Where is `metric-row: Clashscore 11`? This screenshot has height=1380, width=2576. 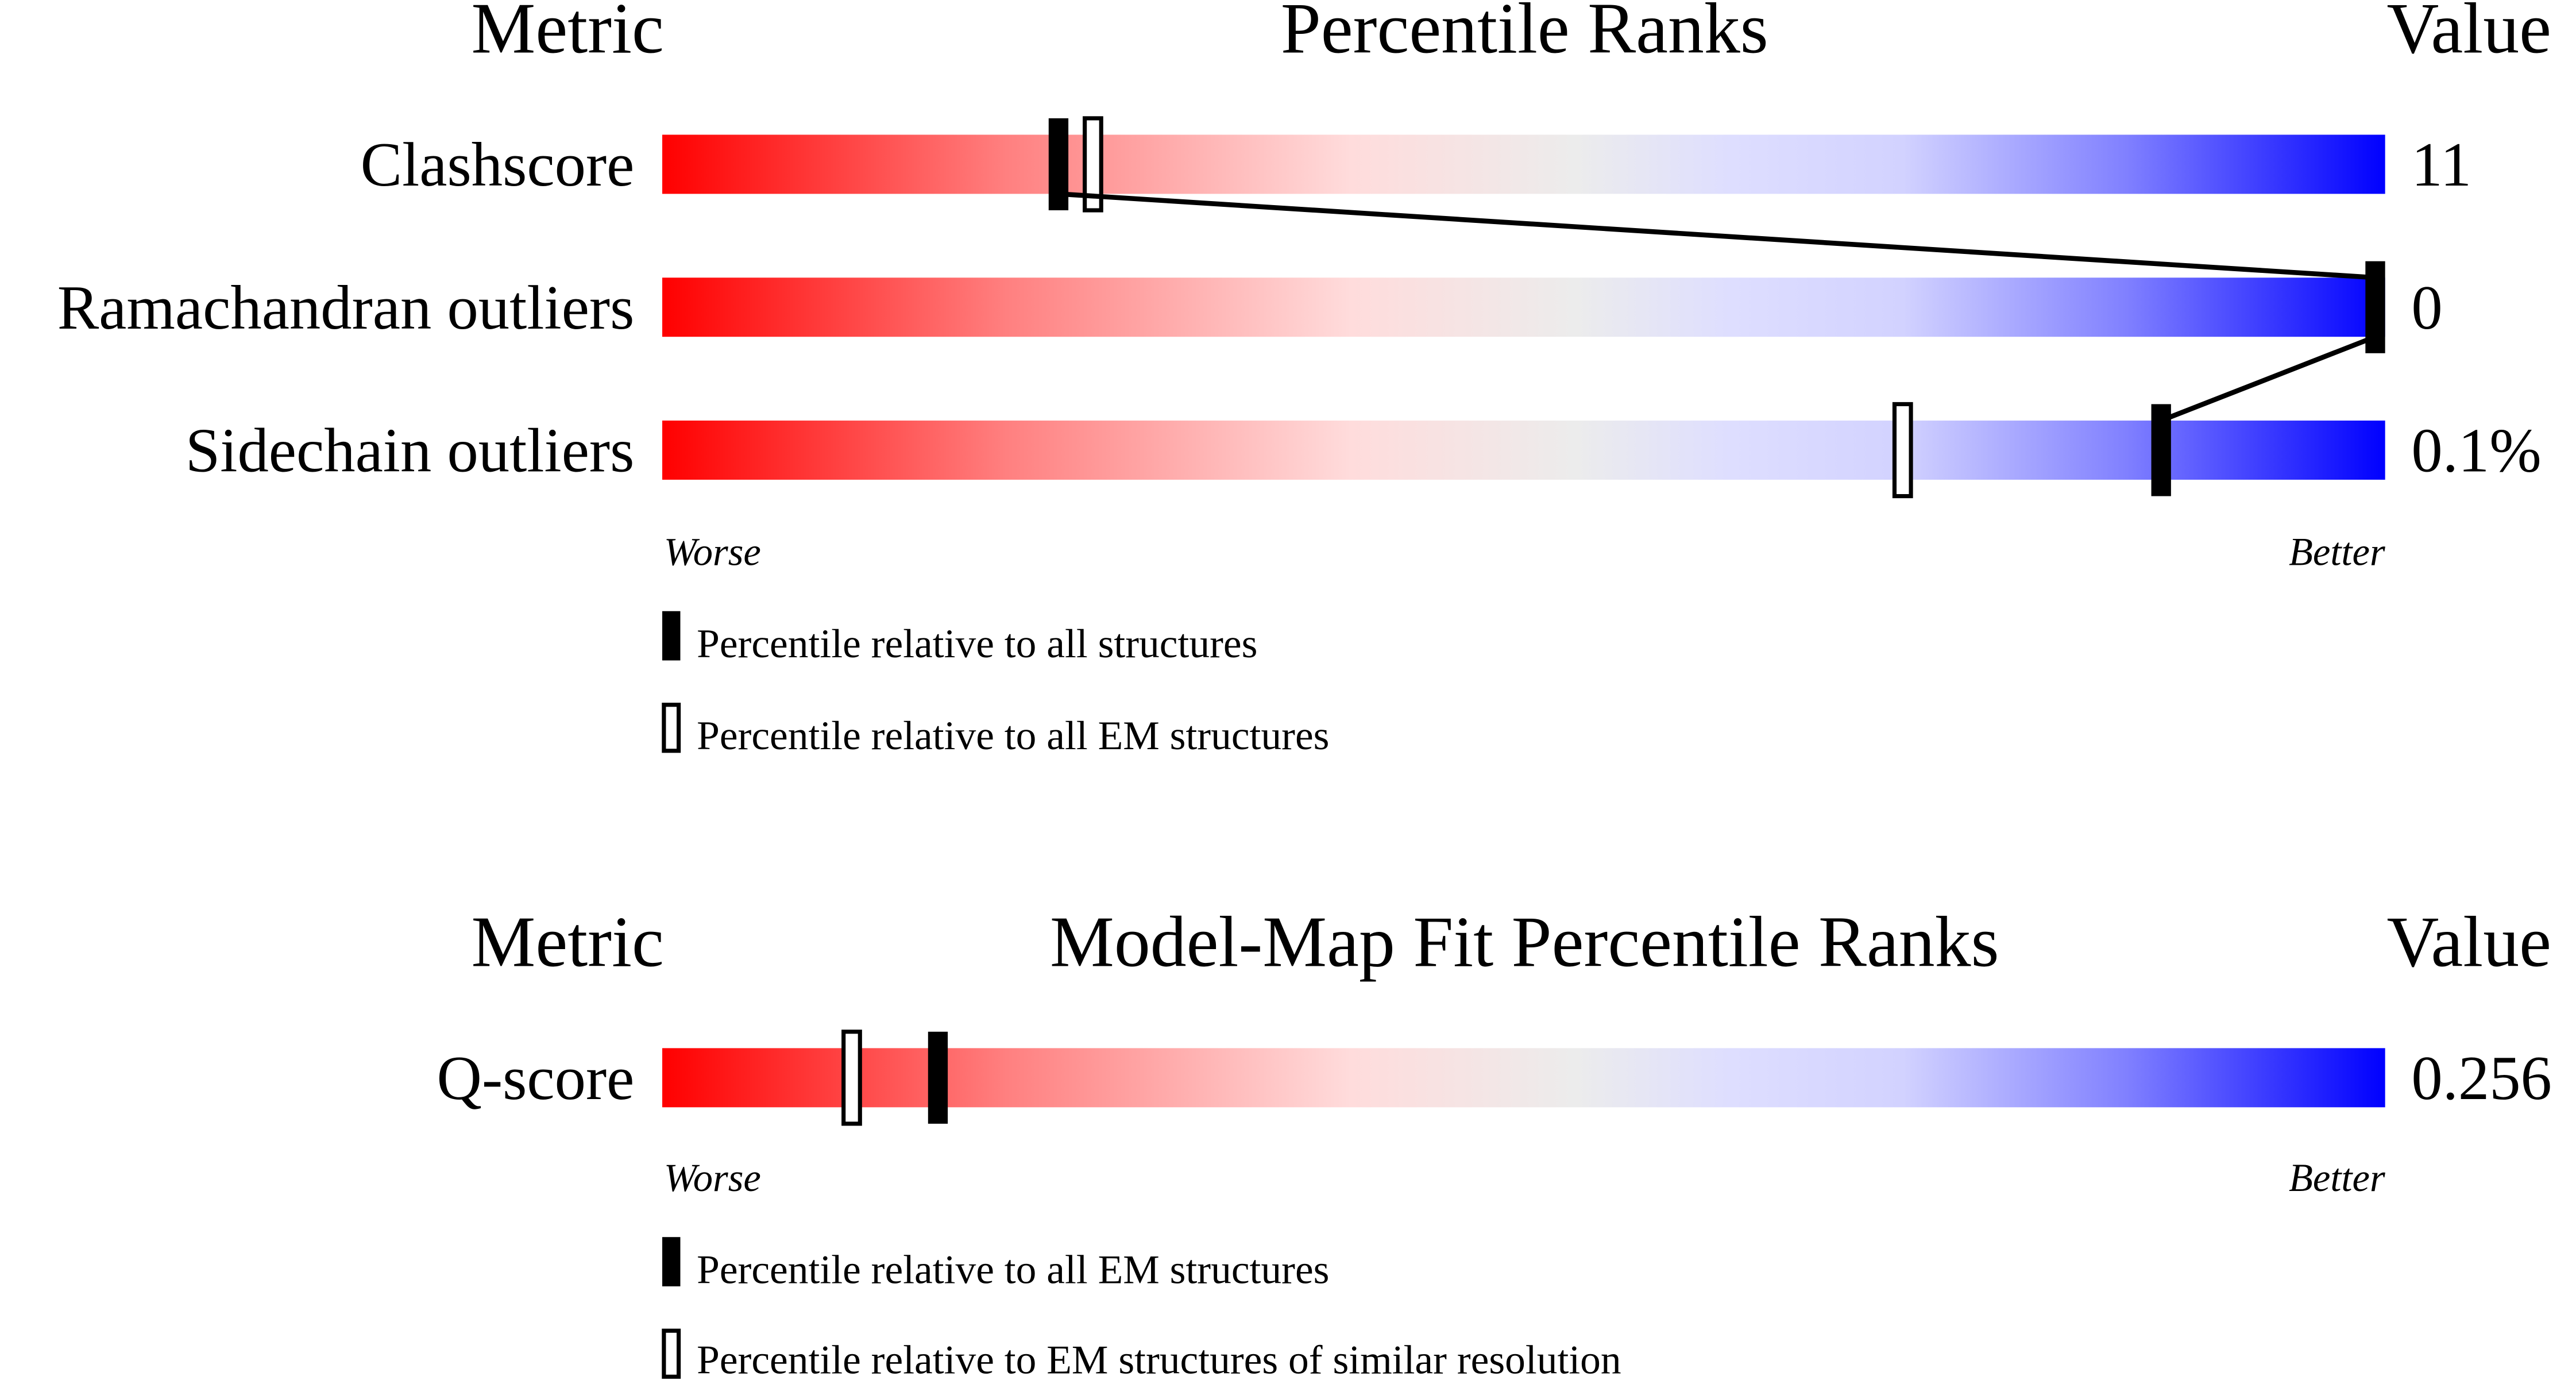
metric-row: Clashscore 11 is located at coordinates (1416, 164).